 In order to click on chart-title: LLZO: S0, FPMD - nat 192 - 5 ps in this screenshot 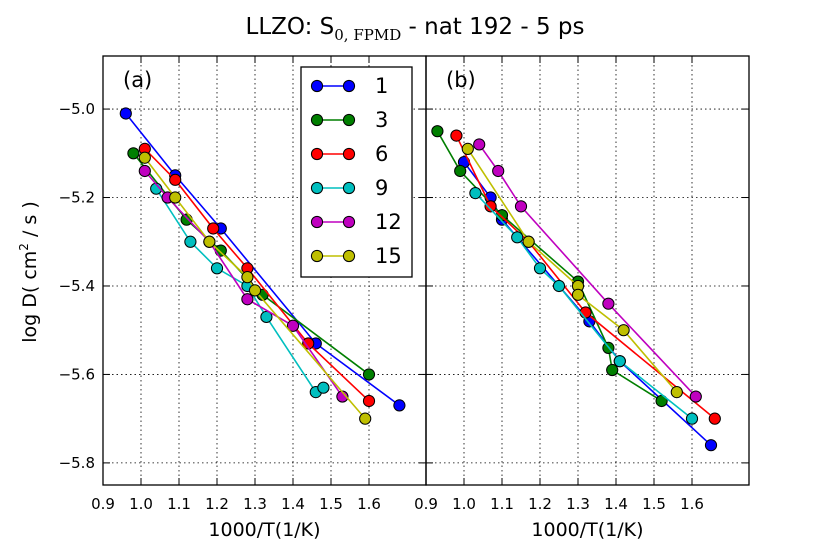, I will do `click(415, 29)`.